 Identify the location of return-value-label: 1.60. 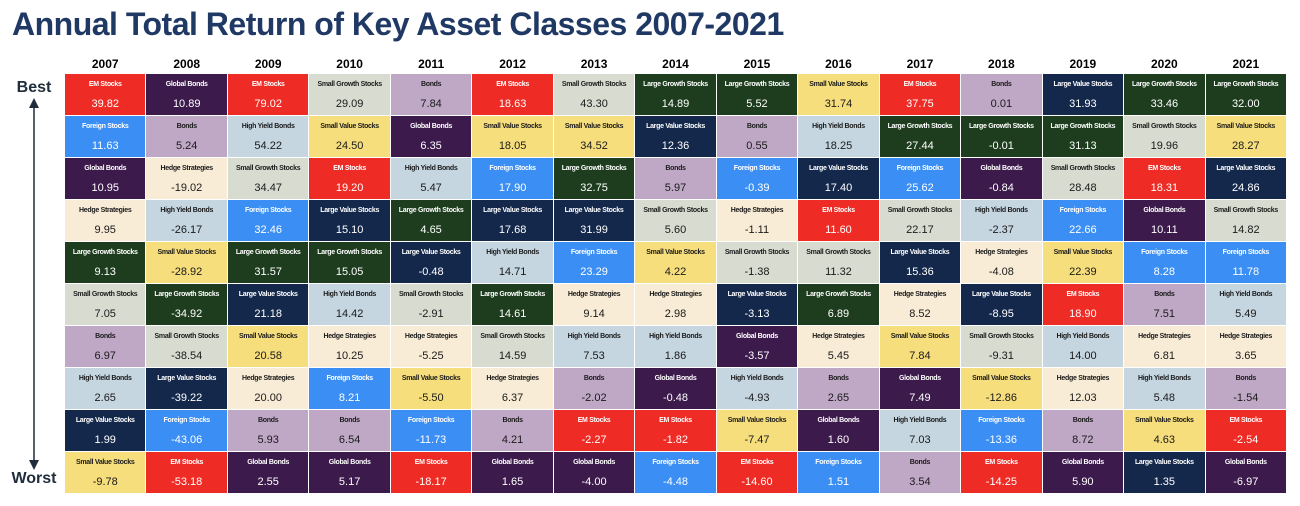
(838, 440).